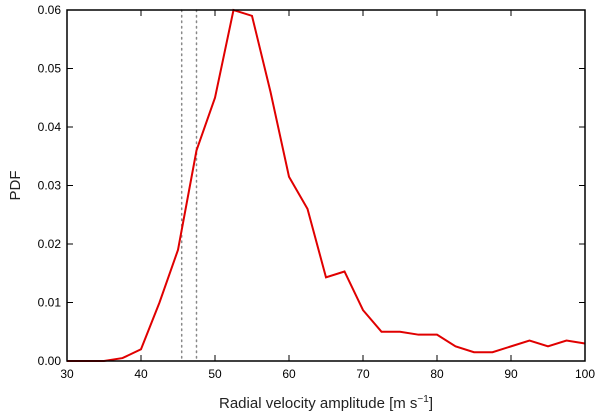 Image resolution: width=600 pixels, height=416 pixels. What do you see at coordinates (215, 374) in the screenshot?
I see `x-tick-label: 50` at bounding box center [215, 374].